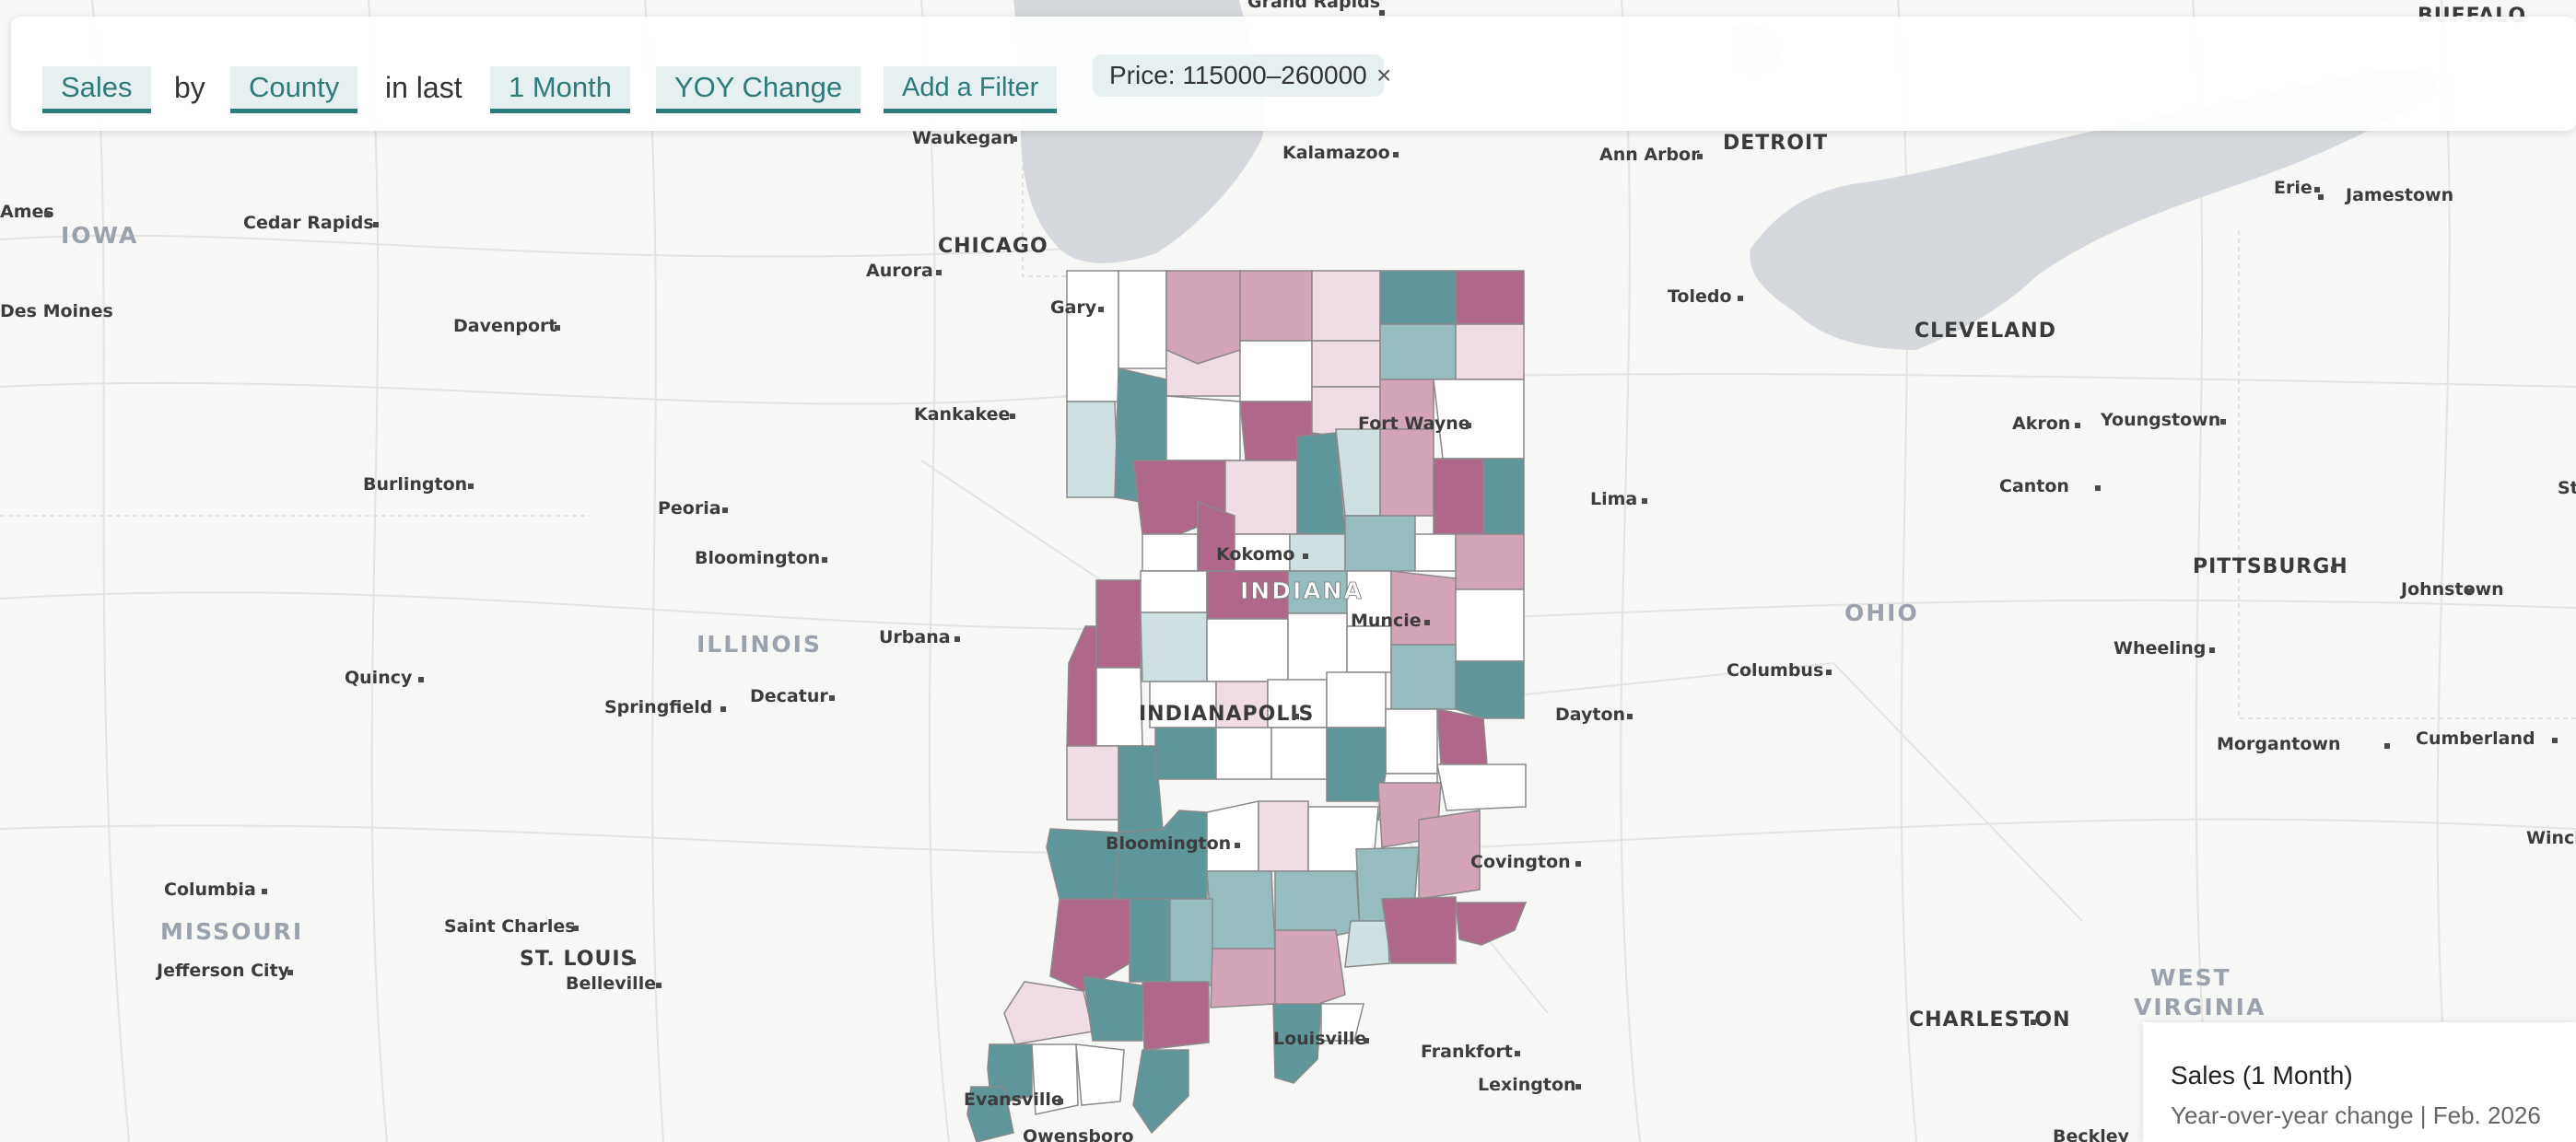 The width and height of the screenshot is (2576, 1142). I want to click on city-lima: Lima, so click(1613, 499).